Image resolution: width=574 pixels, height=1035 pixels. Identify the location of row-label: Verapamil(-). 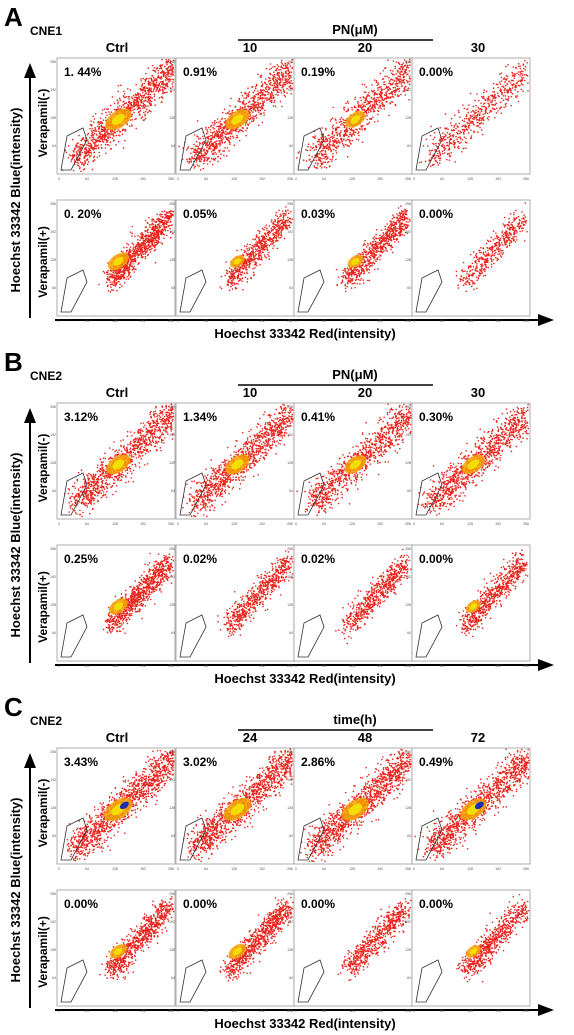
(43, 468).